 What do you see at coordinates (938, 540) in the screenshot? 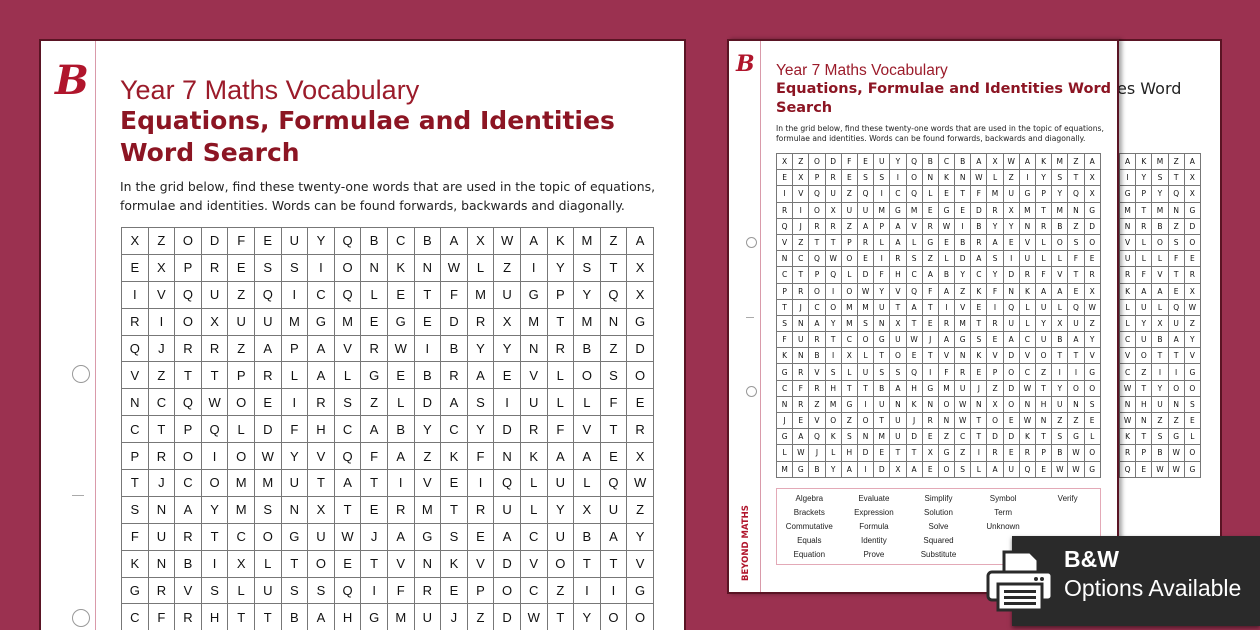
I see `word-list-item: Squared` at bounding box center [938, 540].